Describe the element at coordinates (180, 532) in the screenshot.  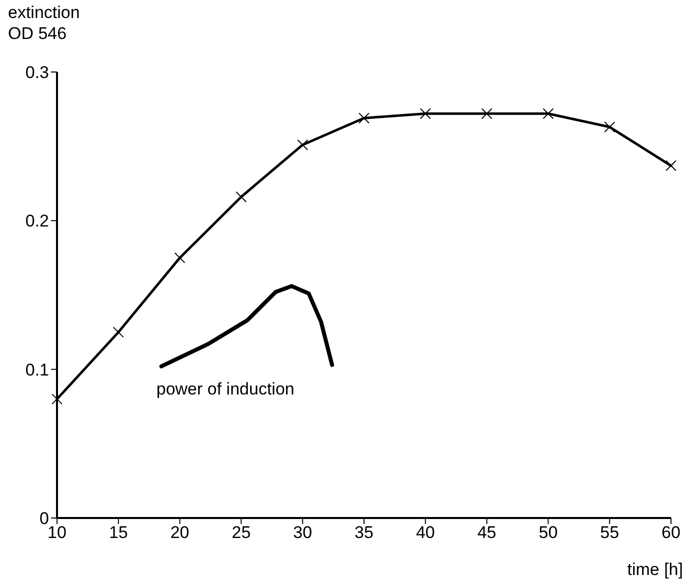
I see `x-tick-label: 20` at that location.